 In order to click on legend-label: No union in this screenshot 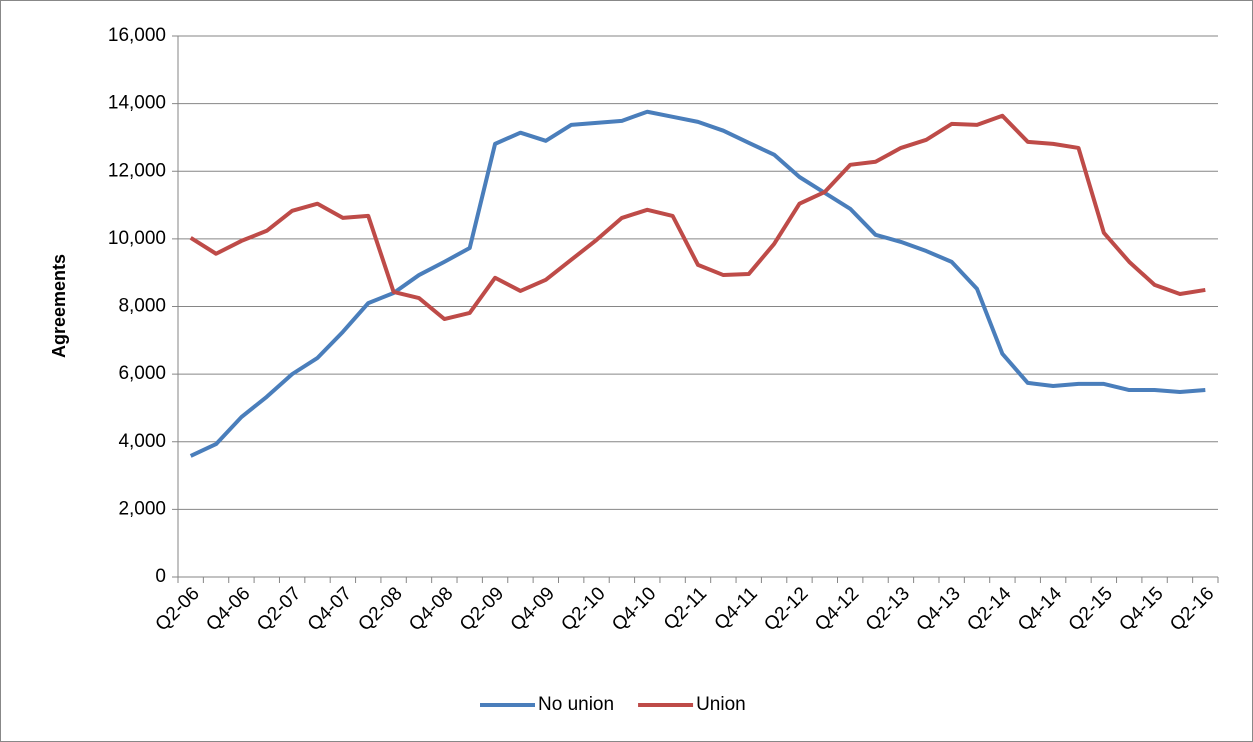, I will do `click(576, 704)`.